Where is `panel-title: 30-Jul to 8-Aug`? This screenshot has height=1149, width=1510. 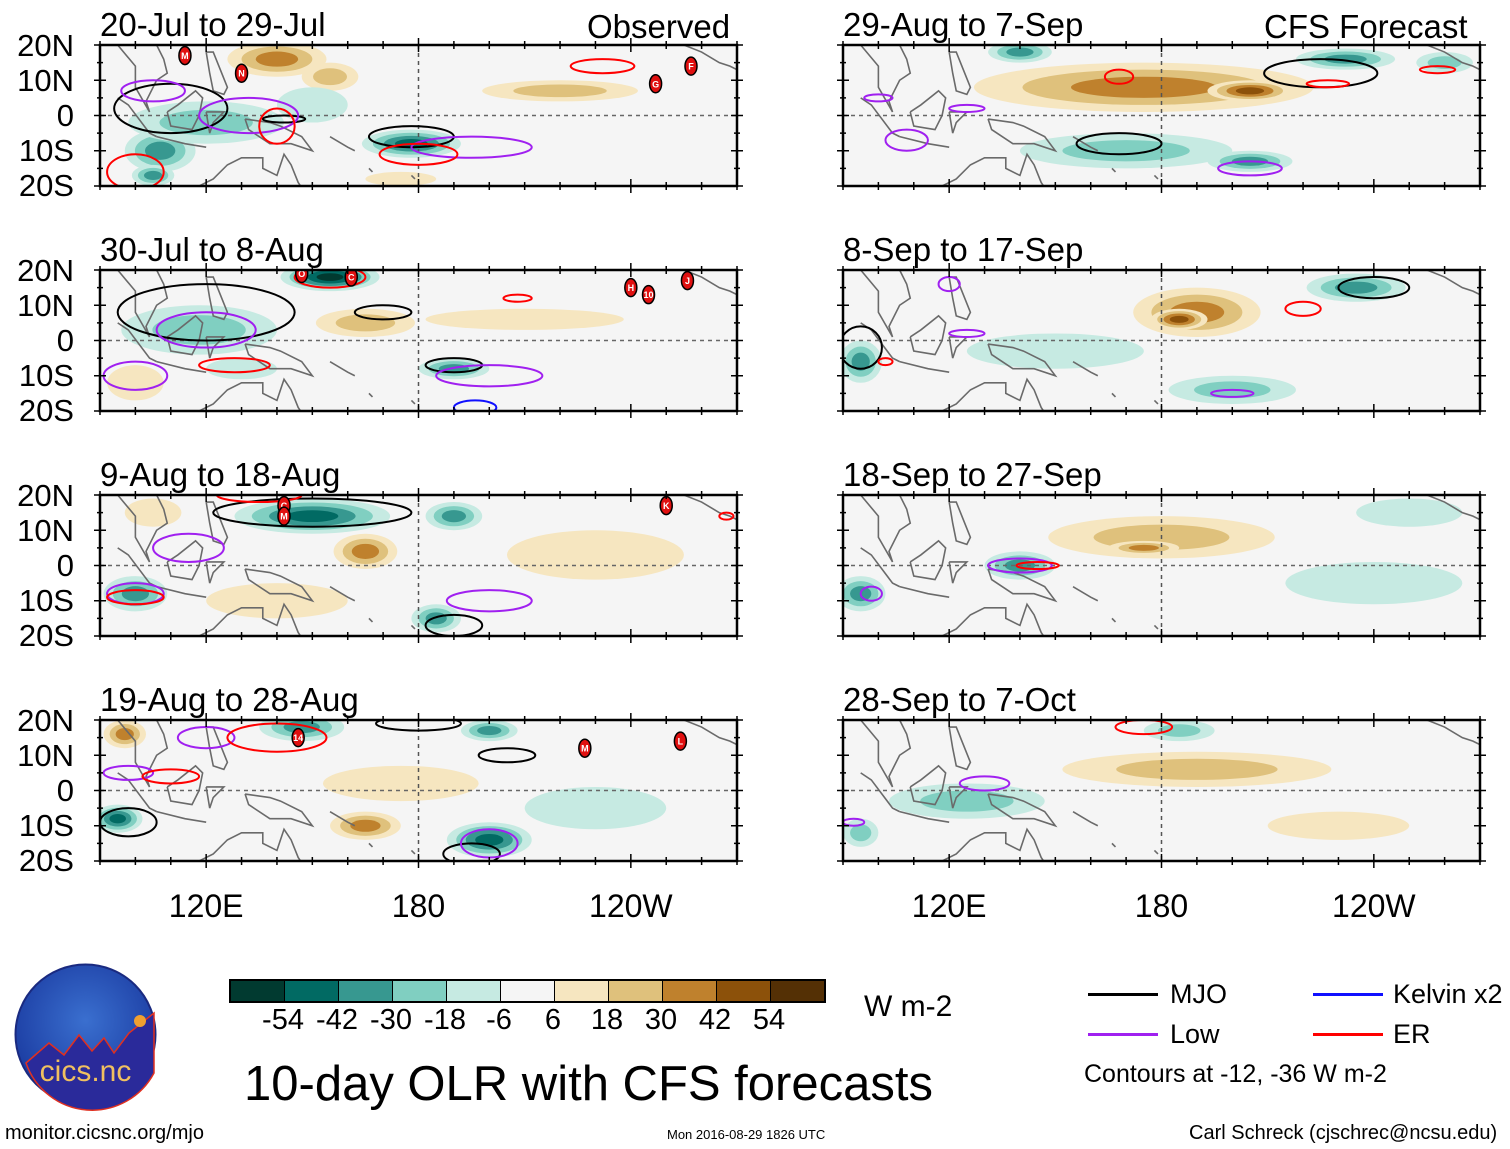
panel-title: 30-Jul to 8-Aug is located at coordinates (212, 249).